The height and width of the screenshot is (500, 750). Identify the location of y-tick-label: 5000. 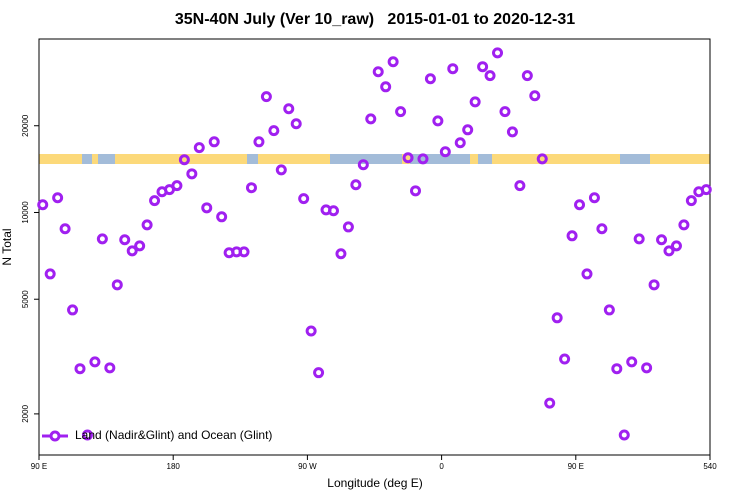
(25, 299).